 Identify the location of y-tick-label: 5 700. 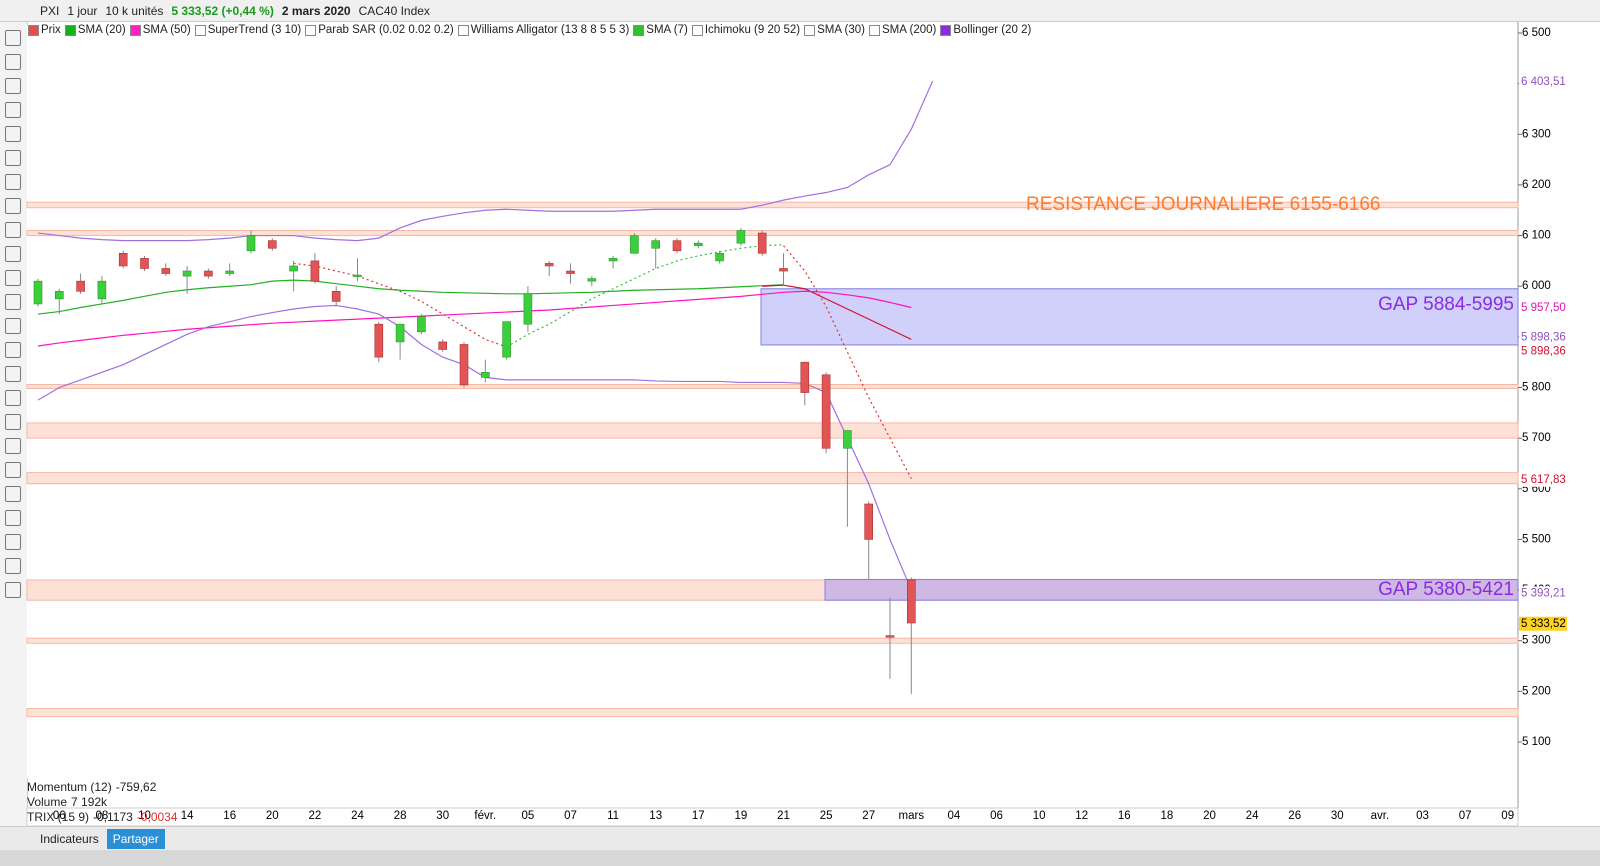
(1536, 438).